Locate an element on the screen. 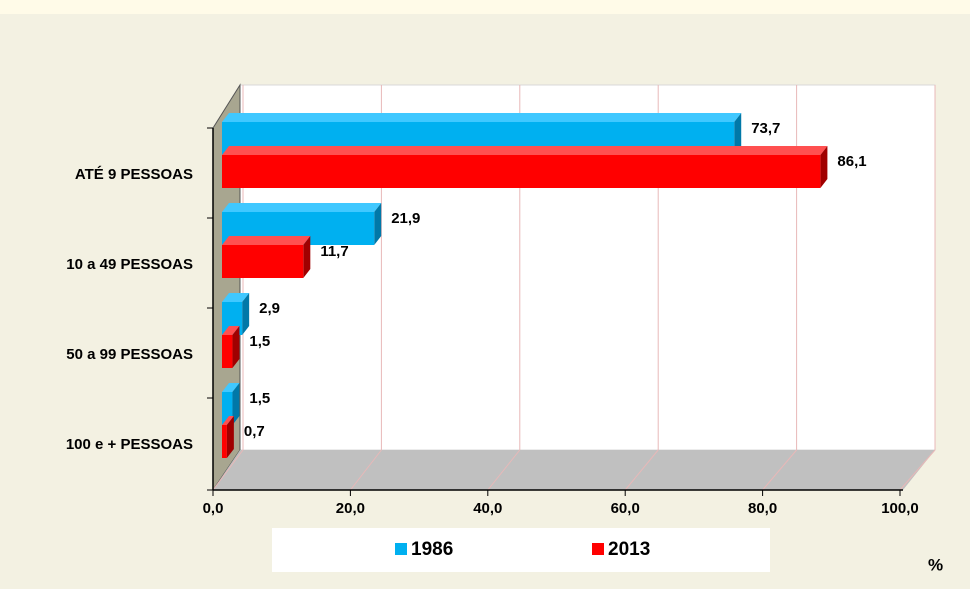 This screenshot has width=970, height=589. x-tick-label: 0,0 is located at coordinates (213, 508).